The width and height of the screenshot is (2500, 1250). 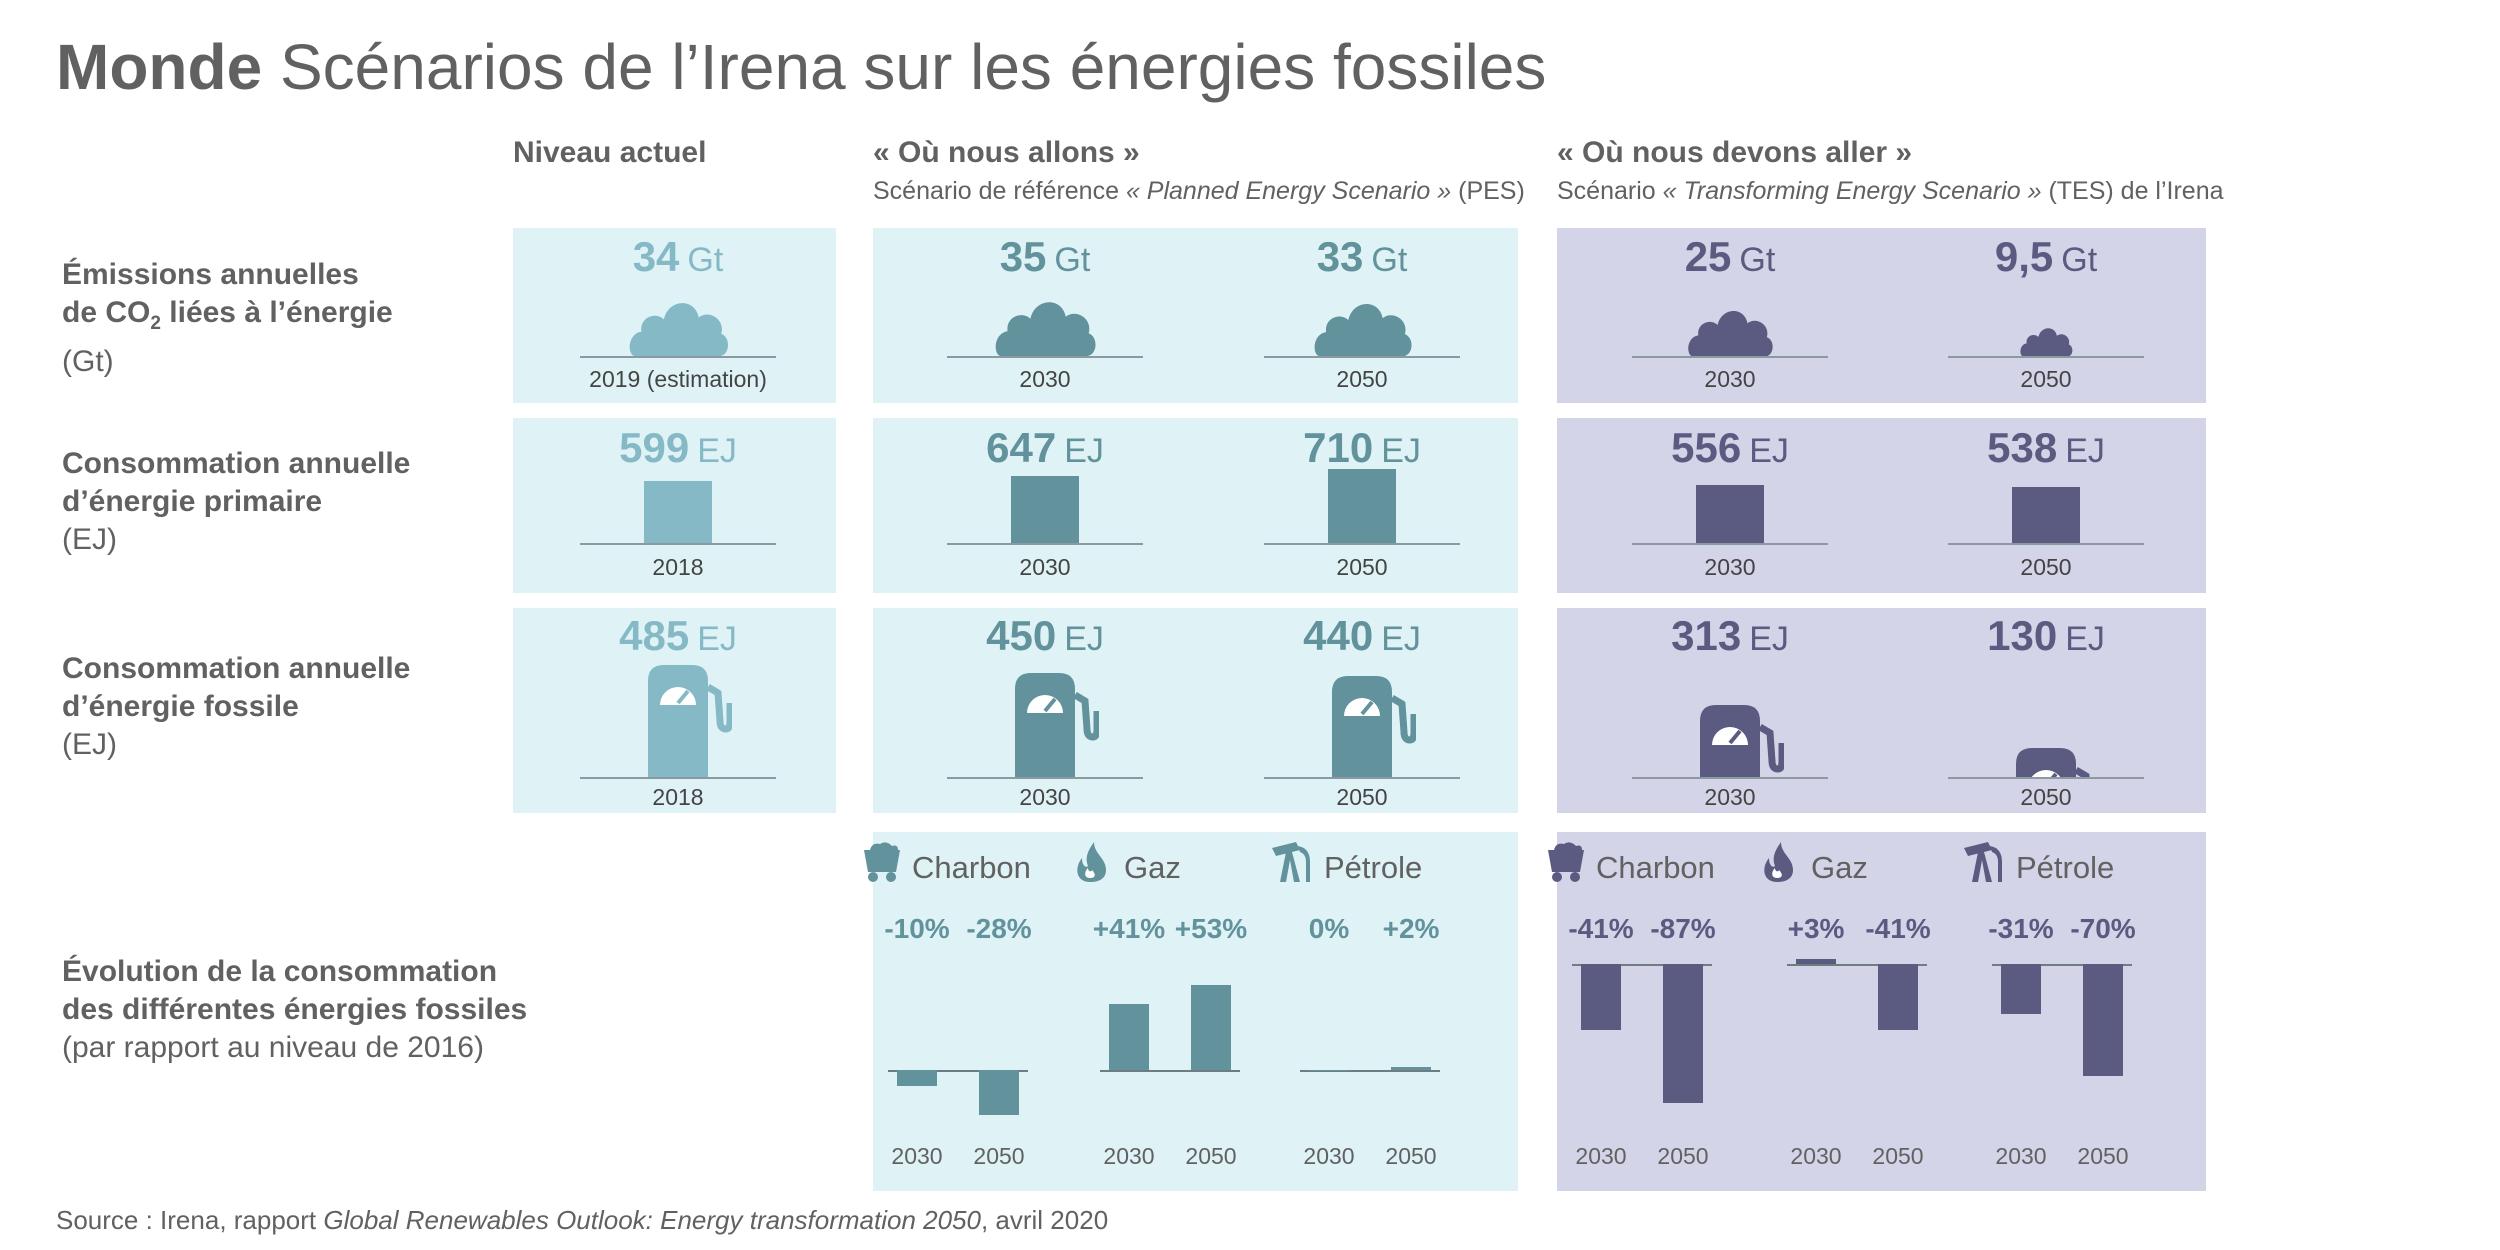 I want to click on row-label-line: de CO2 liées à l’énergie, so click(x=227, y=318).